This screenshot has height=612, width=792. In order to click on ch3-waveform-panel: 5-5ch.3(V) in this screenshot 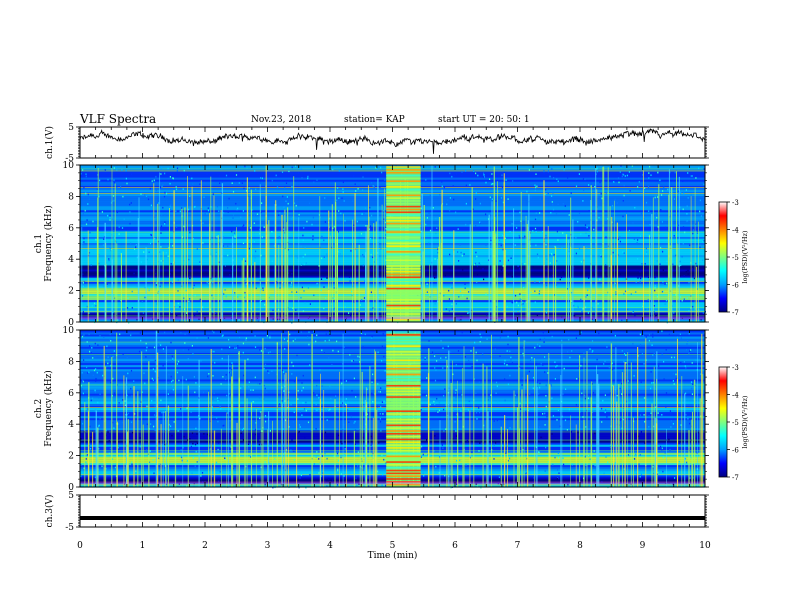, I will do `click(376, 512)`.